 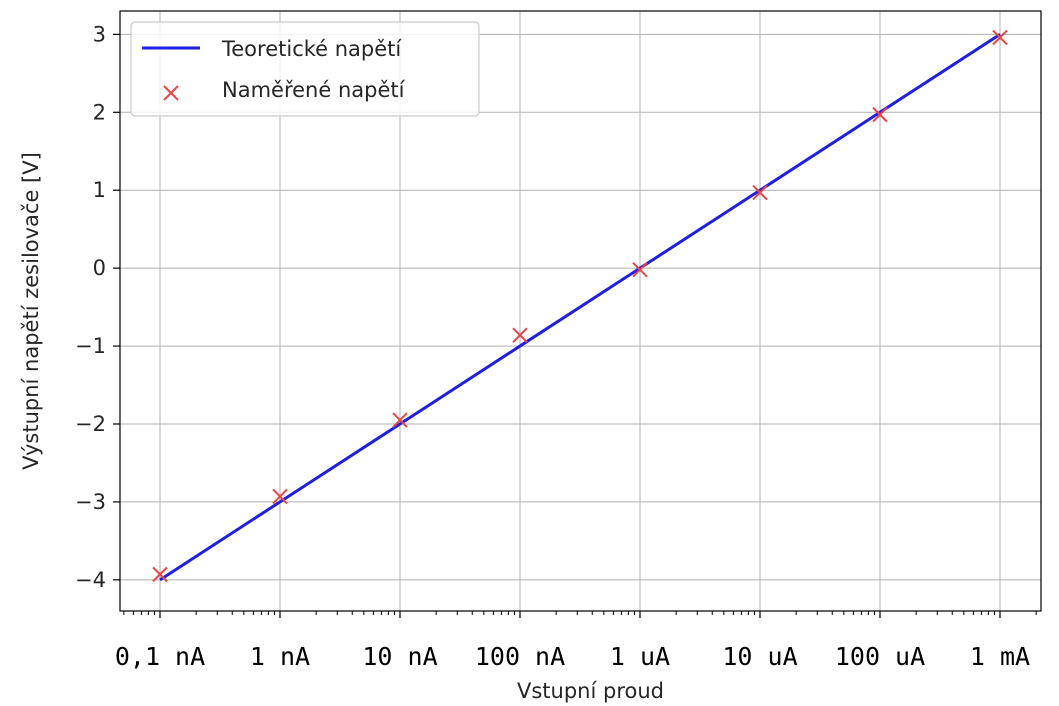 What do you see at coordinates (90, 346) in the screenshot?
I see `y-tick-label: −1` at bounding box center [90, 346].